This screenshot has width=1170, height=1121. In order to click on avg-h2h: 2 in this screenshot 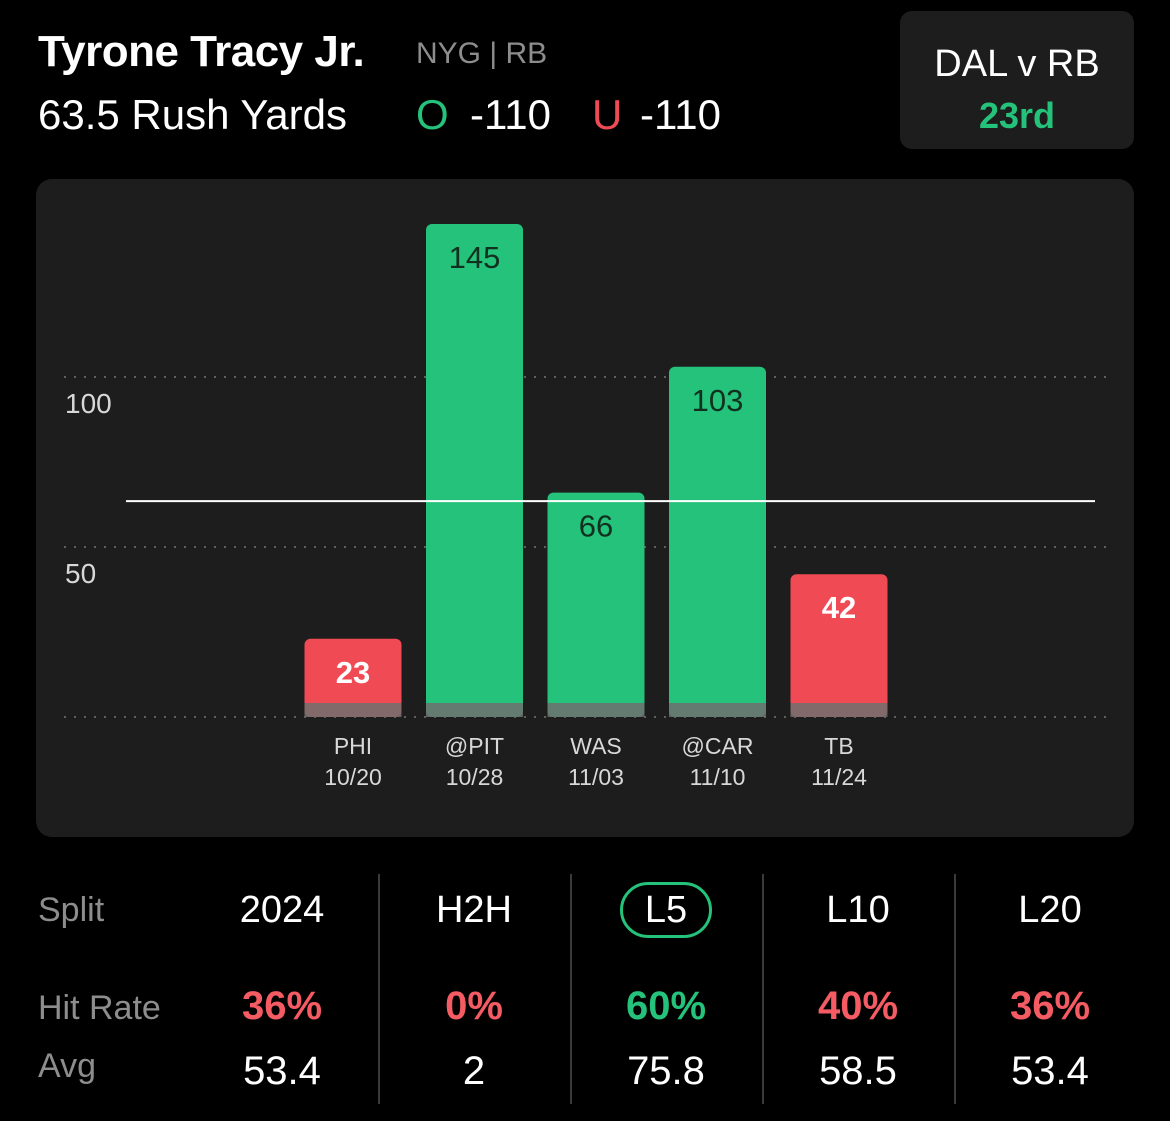, I will do `click(474, 1071)`.